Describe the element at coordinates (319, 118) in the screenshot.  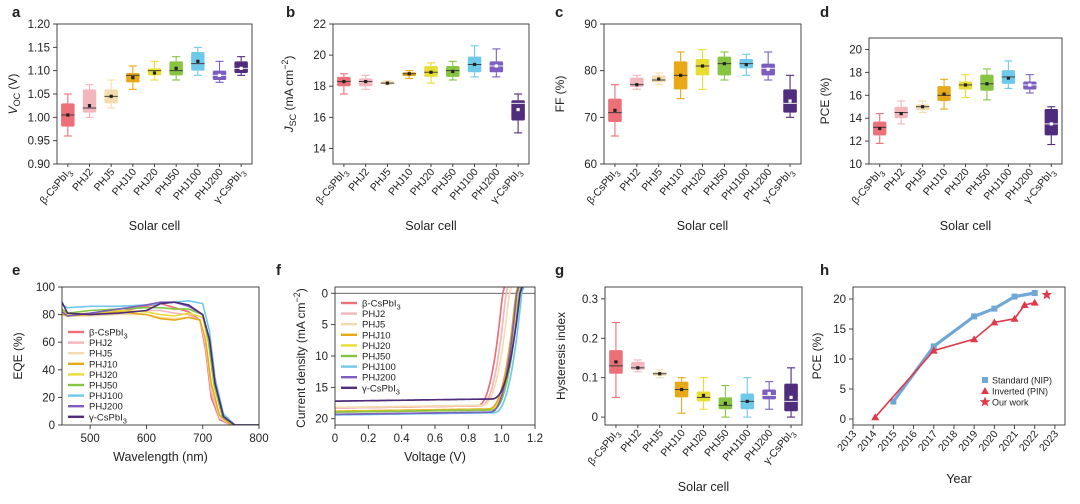
I see `b-y-tick-label: 16` at that location.